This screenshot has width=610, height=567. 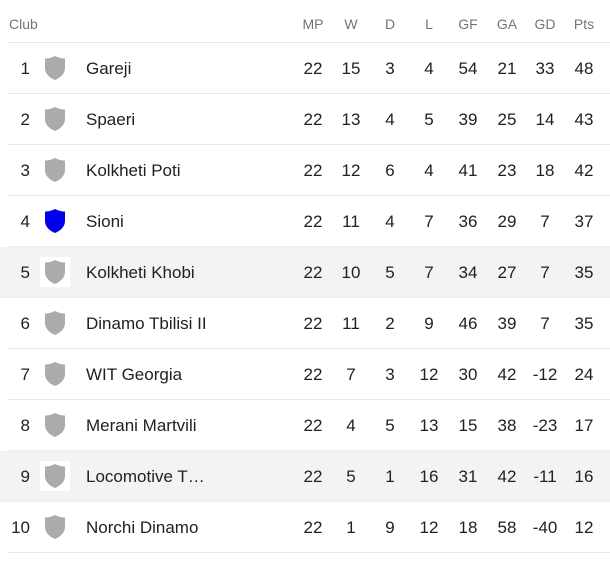 What do you see at coordinates (468, 119) in the screenshot?
I see `stat-gf: 39` at bounding box center [468, 119].